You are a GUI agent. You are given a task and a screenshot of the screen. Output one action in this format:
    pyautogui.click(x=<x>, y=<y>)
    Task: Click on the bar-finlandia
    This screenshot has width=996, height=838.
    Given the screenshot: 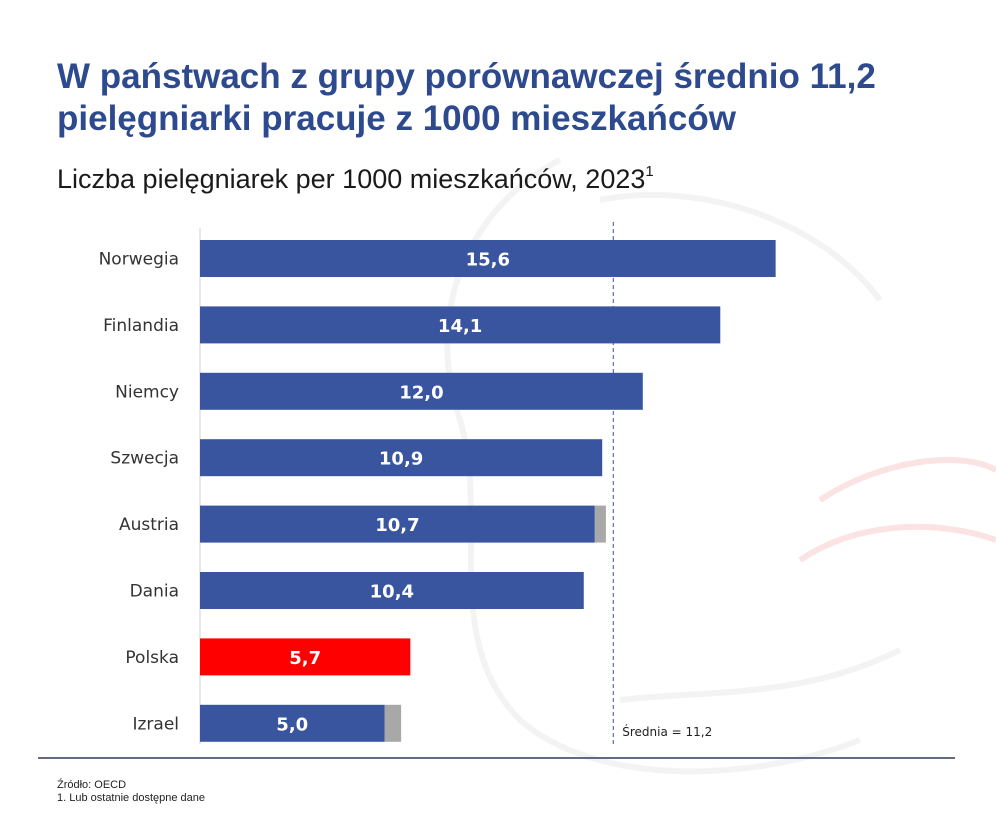 What is the action you would take?
    pyautogui.click(x=460, y=325)
    